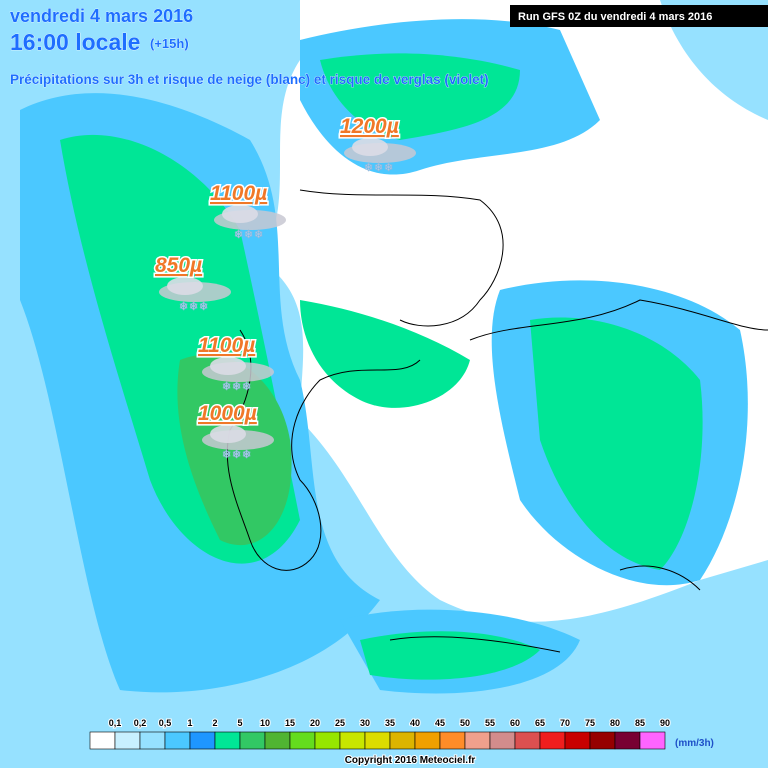  What do you see at coordinates (490, 723) in the screenshot?
I see `legend-label: 55` at bounding box center [490, 723].